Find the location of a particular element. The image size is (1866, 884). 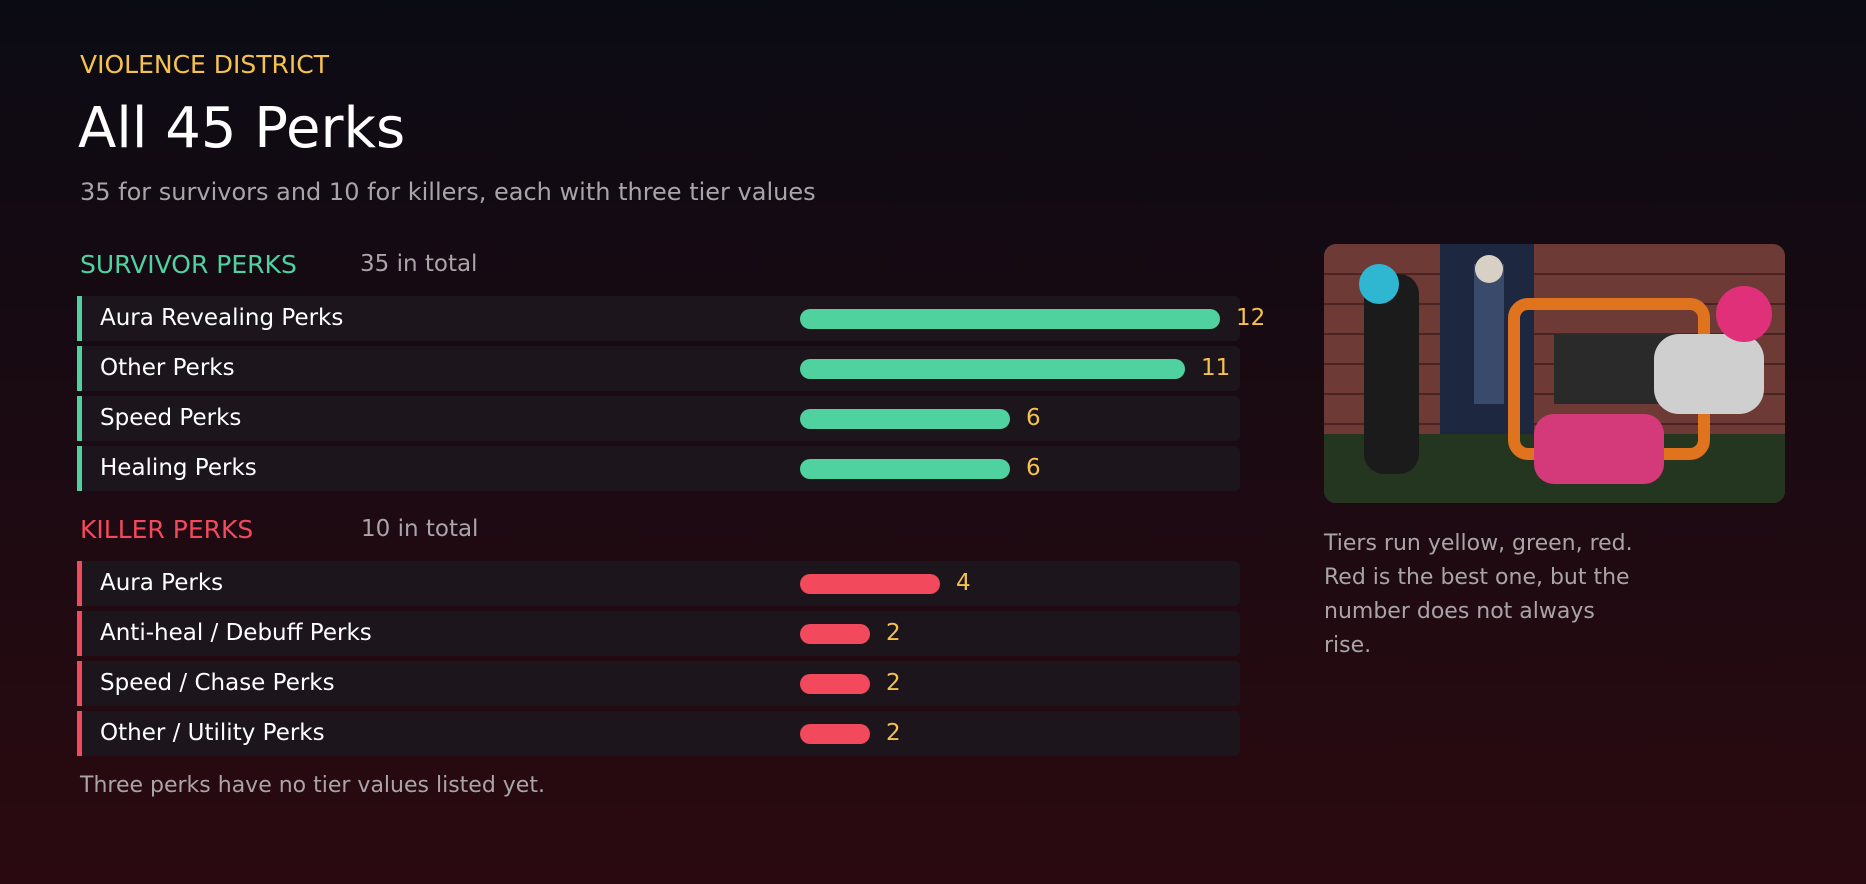

perk-row: Healing Perks 6 is located at coordinates (658, 468).